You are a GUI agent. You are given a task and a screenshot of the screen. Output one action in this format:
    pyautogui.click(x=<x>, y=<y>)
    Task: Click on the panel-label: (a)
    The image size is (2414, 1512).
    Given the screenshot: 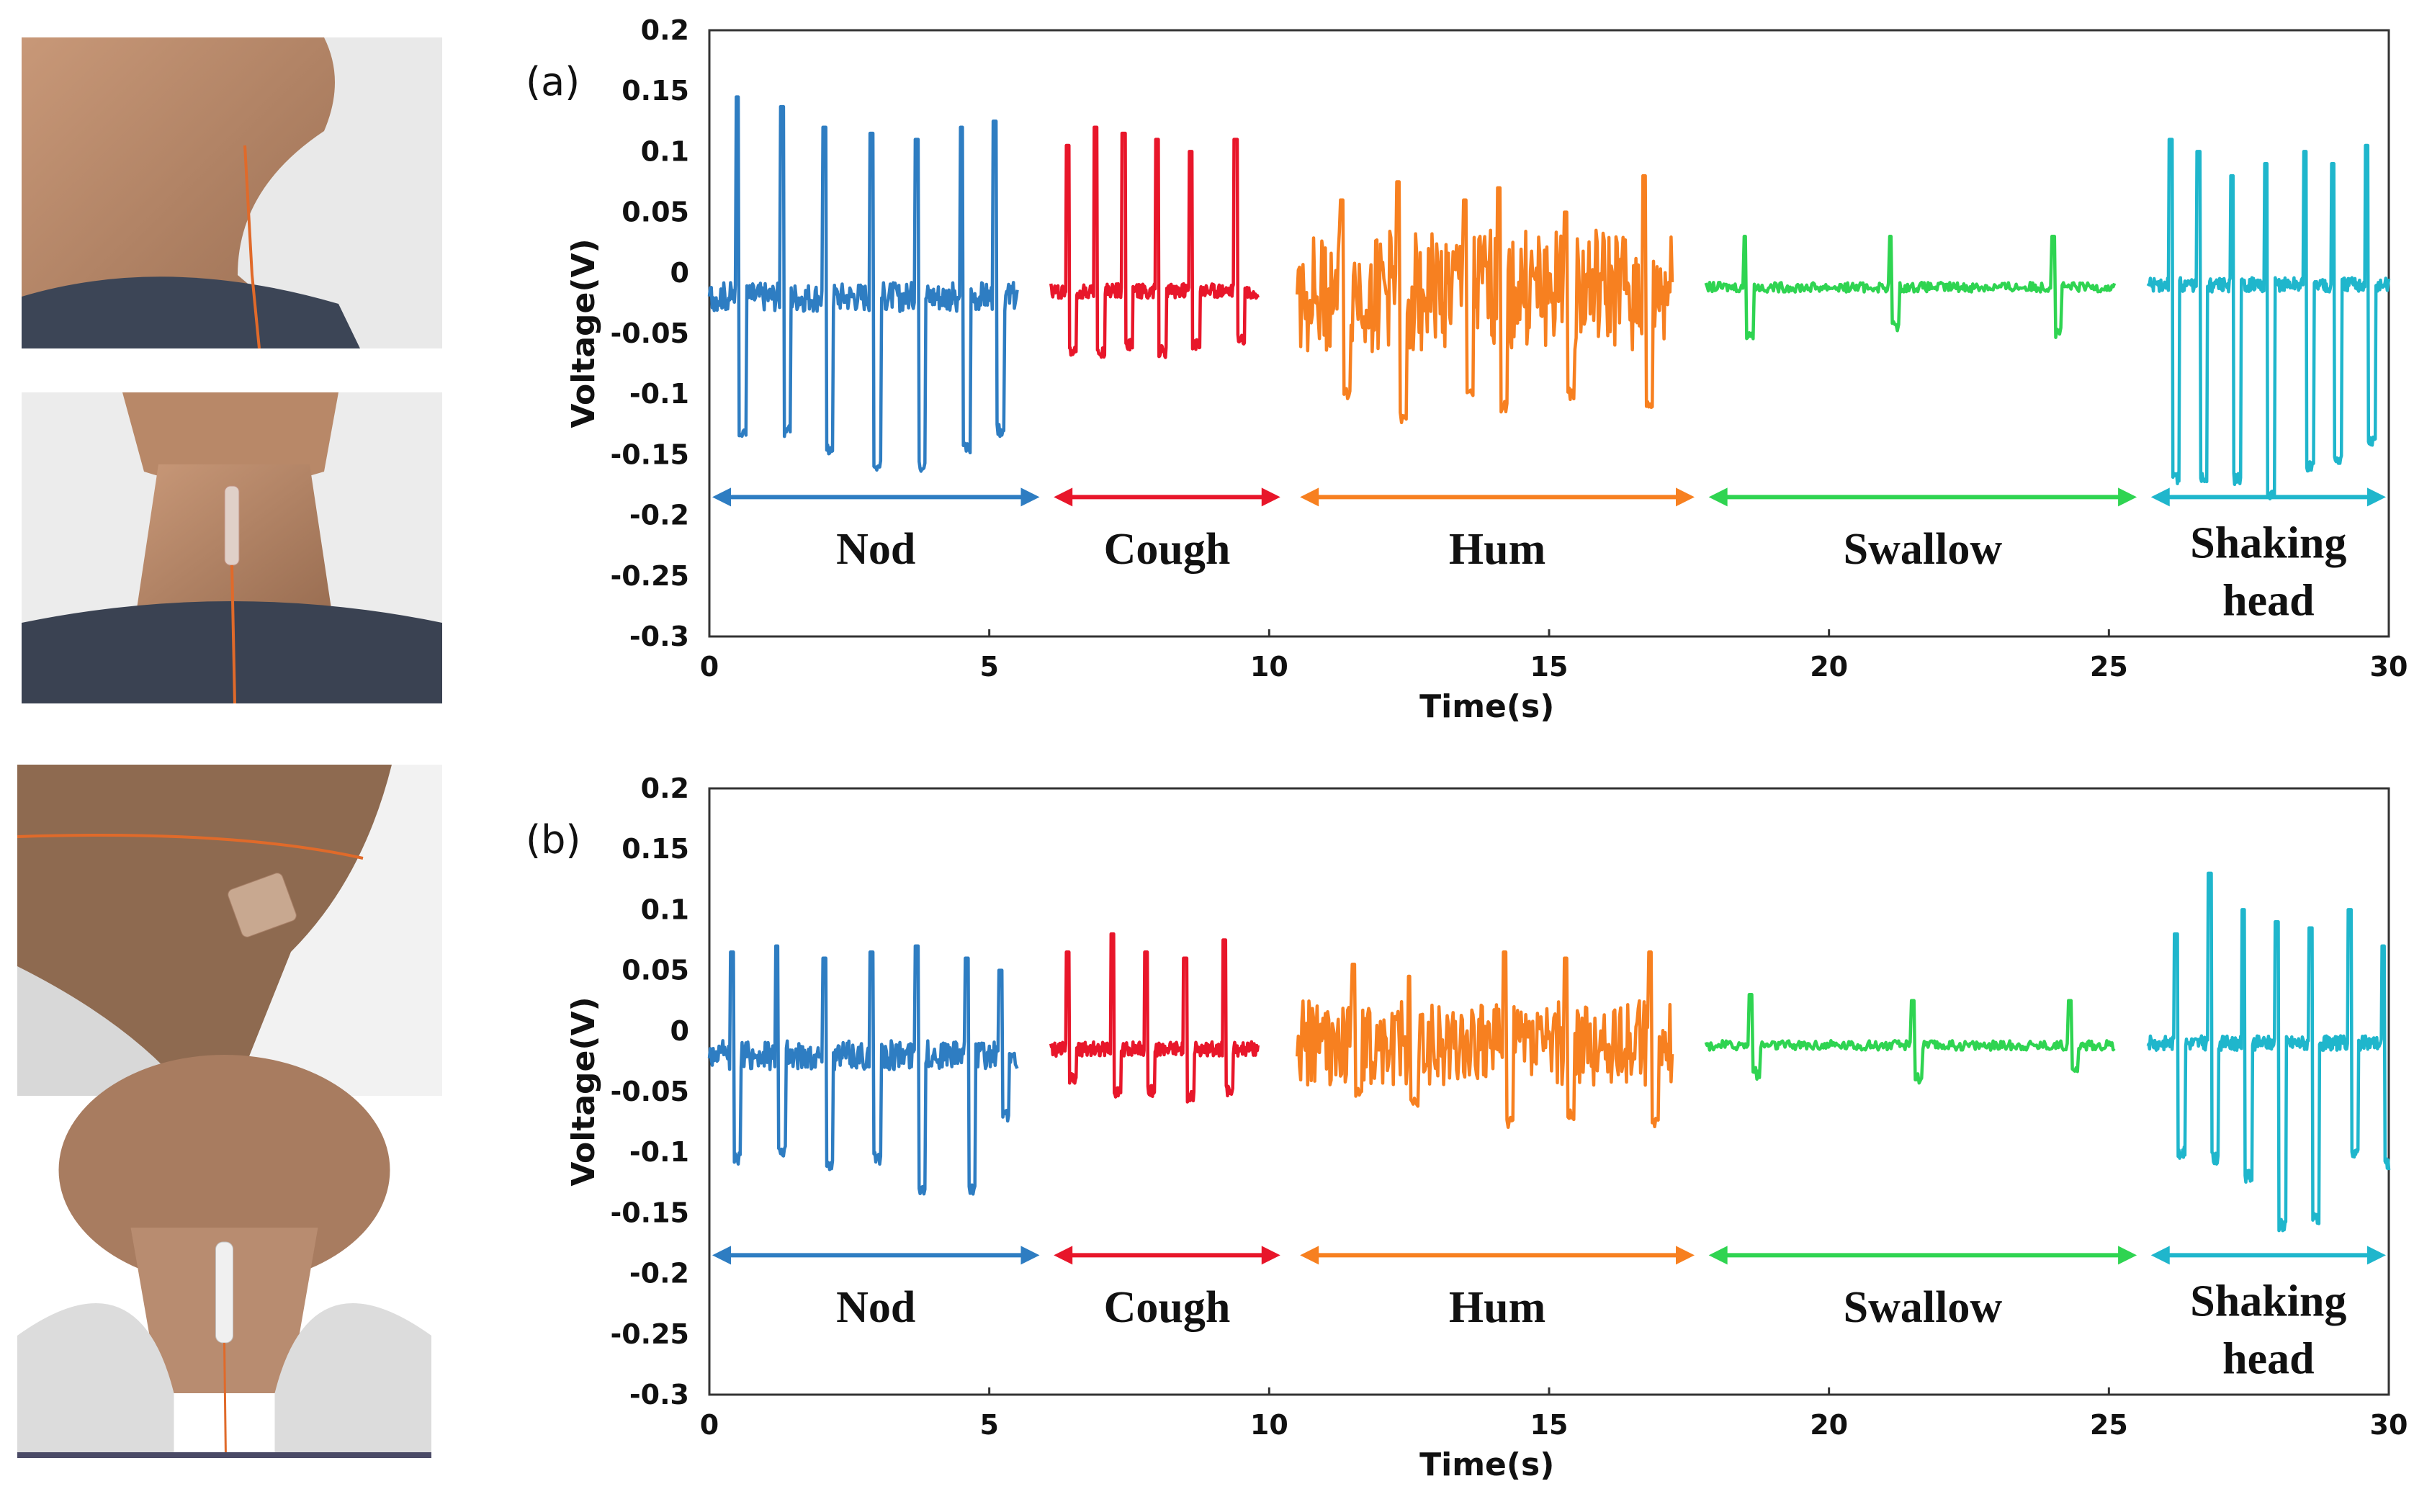 What is the action you would take?
    pyautogui.click(x=553, y=81)
    